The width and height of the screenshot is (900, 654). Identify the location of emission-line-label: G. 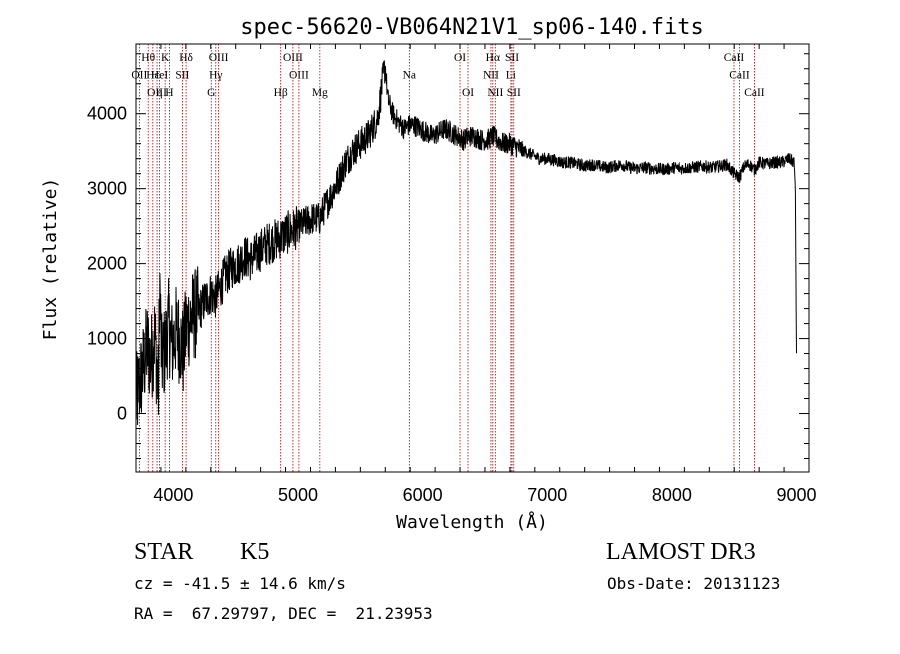
(211, 93).